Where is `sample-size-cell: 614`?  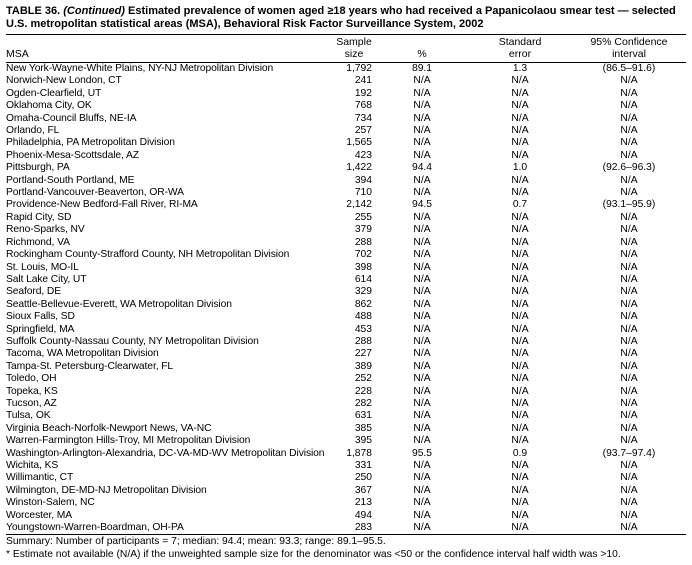
sample-size-cell: 614 is located at coordinates (363, 279).